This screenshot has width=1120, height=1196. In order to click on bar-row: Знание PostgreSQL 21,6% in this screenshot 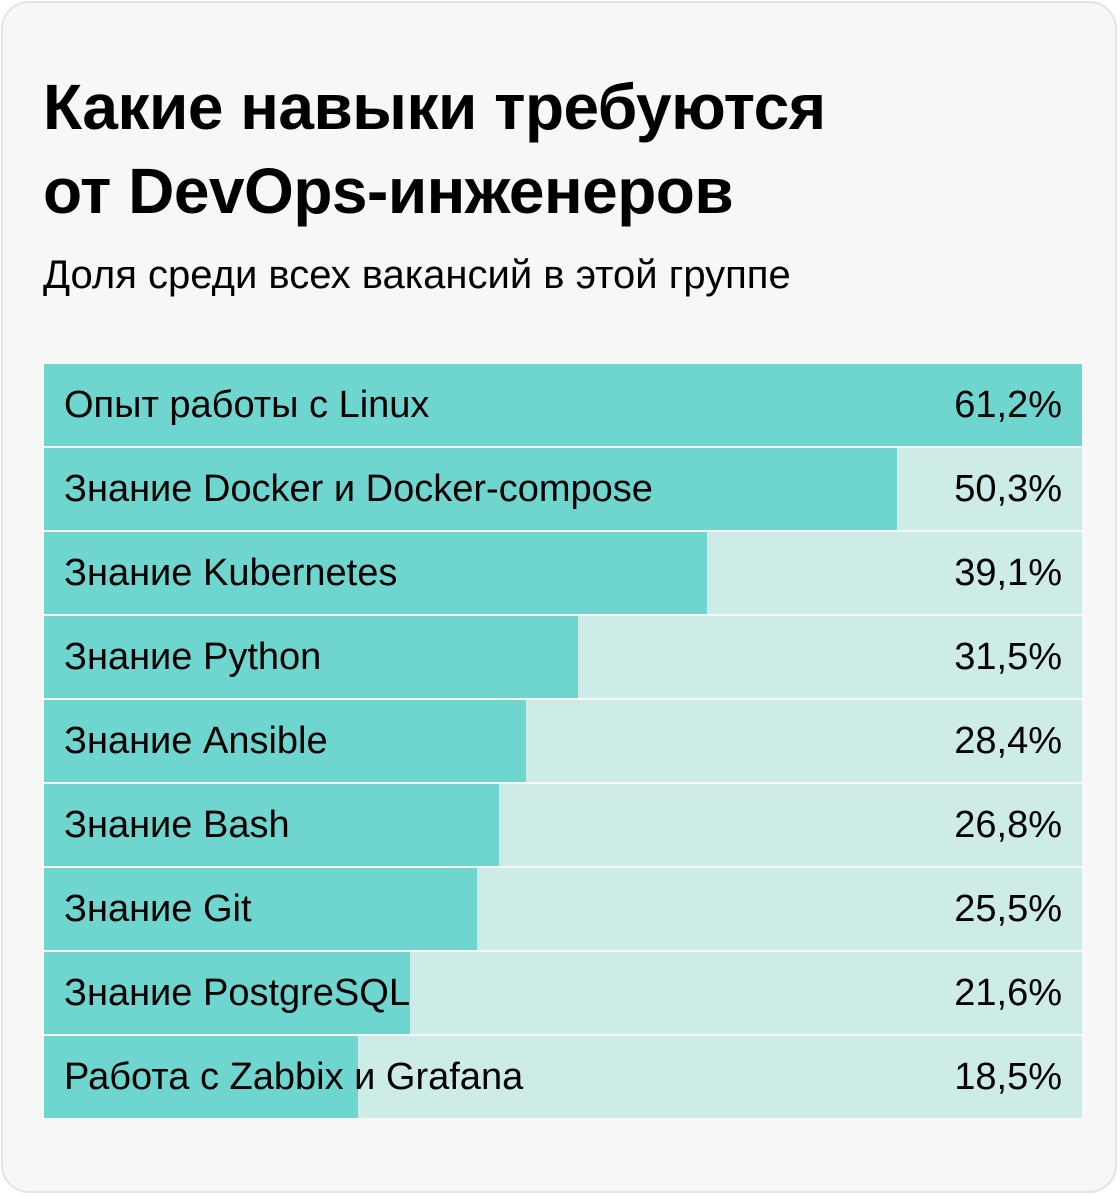, I will do `click(563, 993)`.